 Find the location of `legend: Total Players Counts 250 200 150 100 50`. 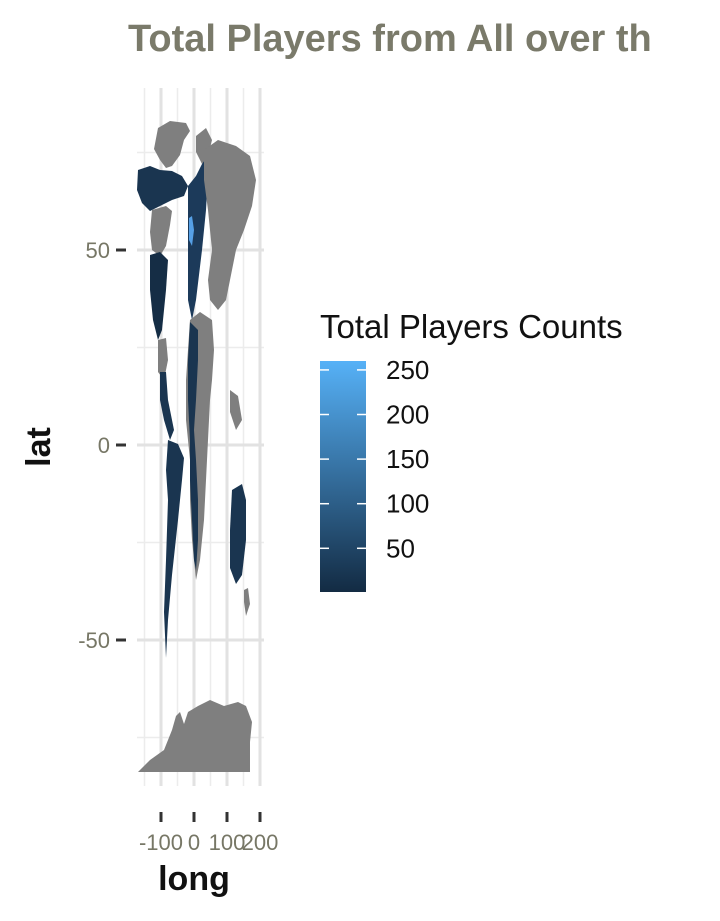

legend: Total Players Counts 250 200 150 100 50 is located at coordinates (471, 450).